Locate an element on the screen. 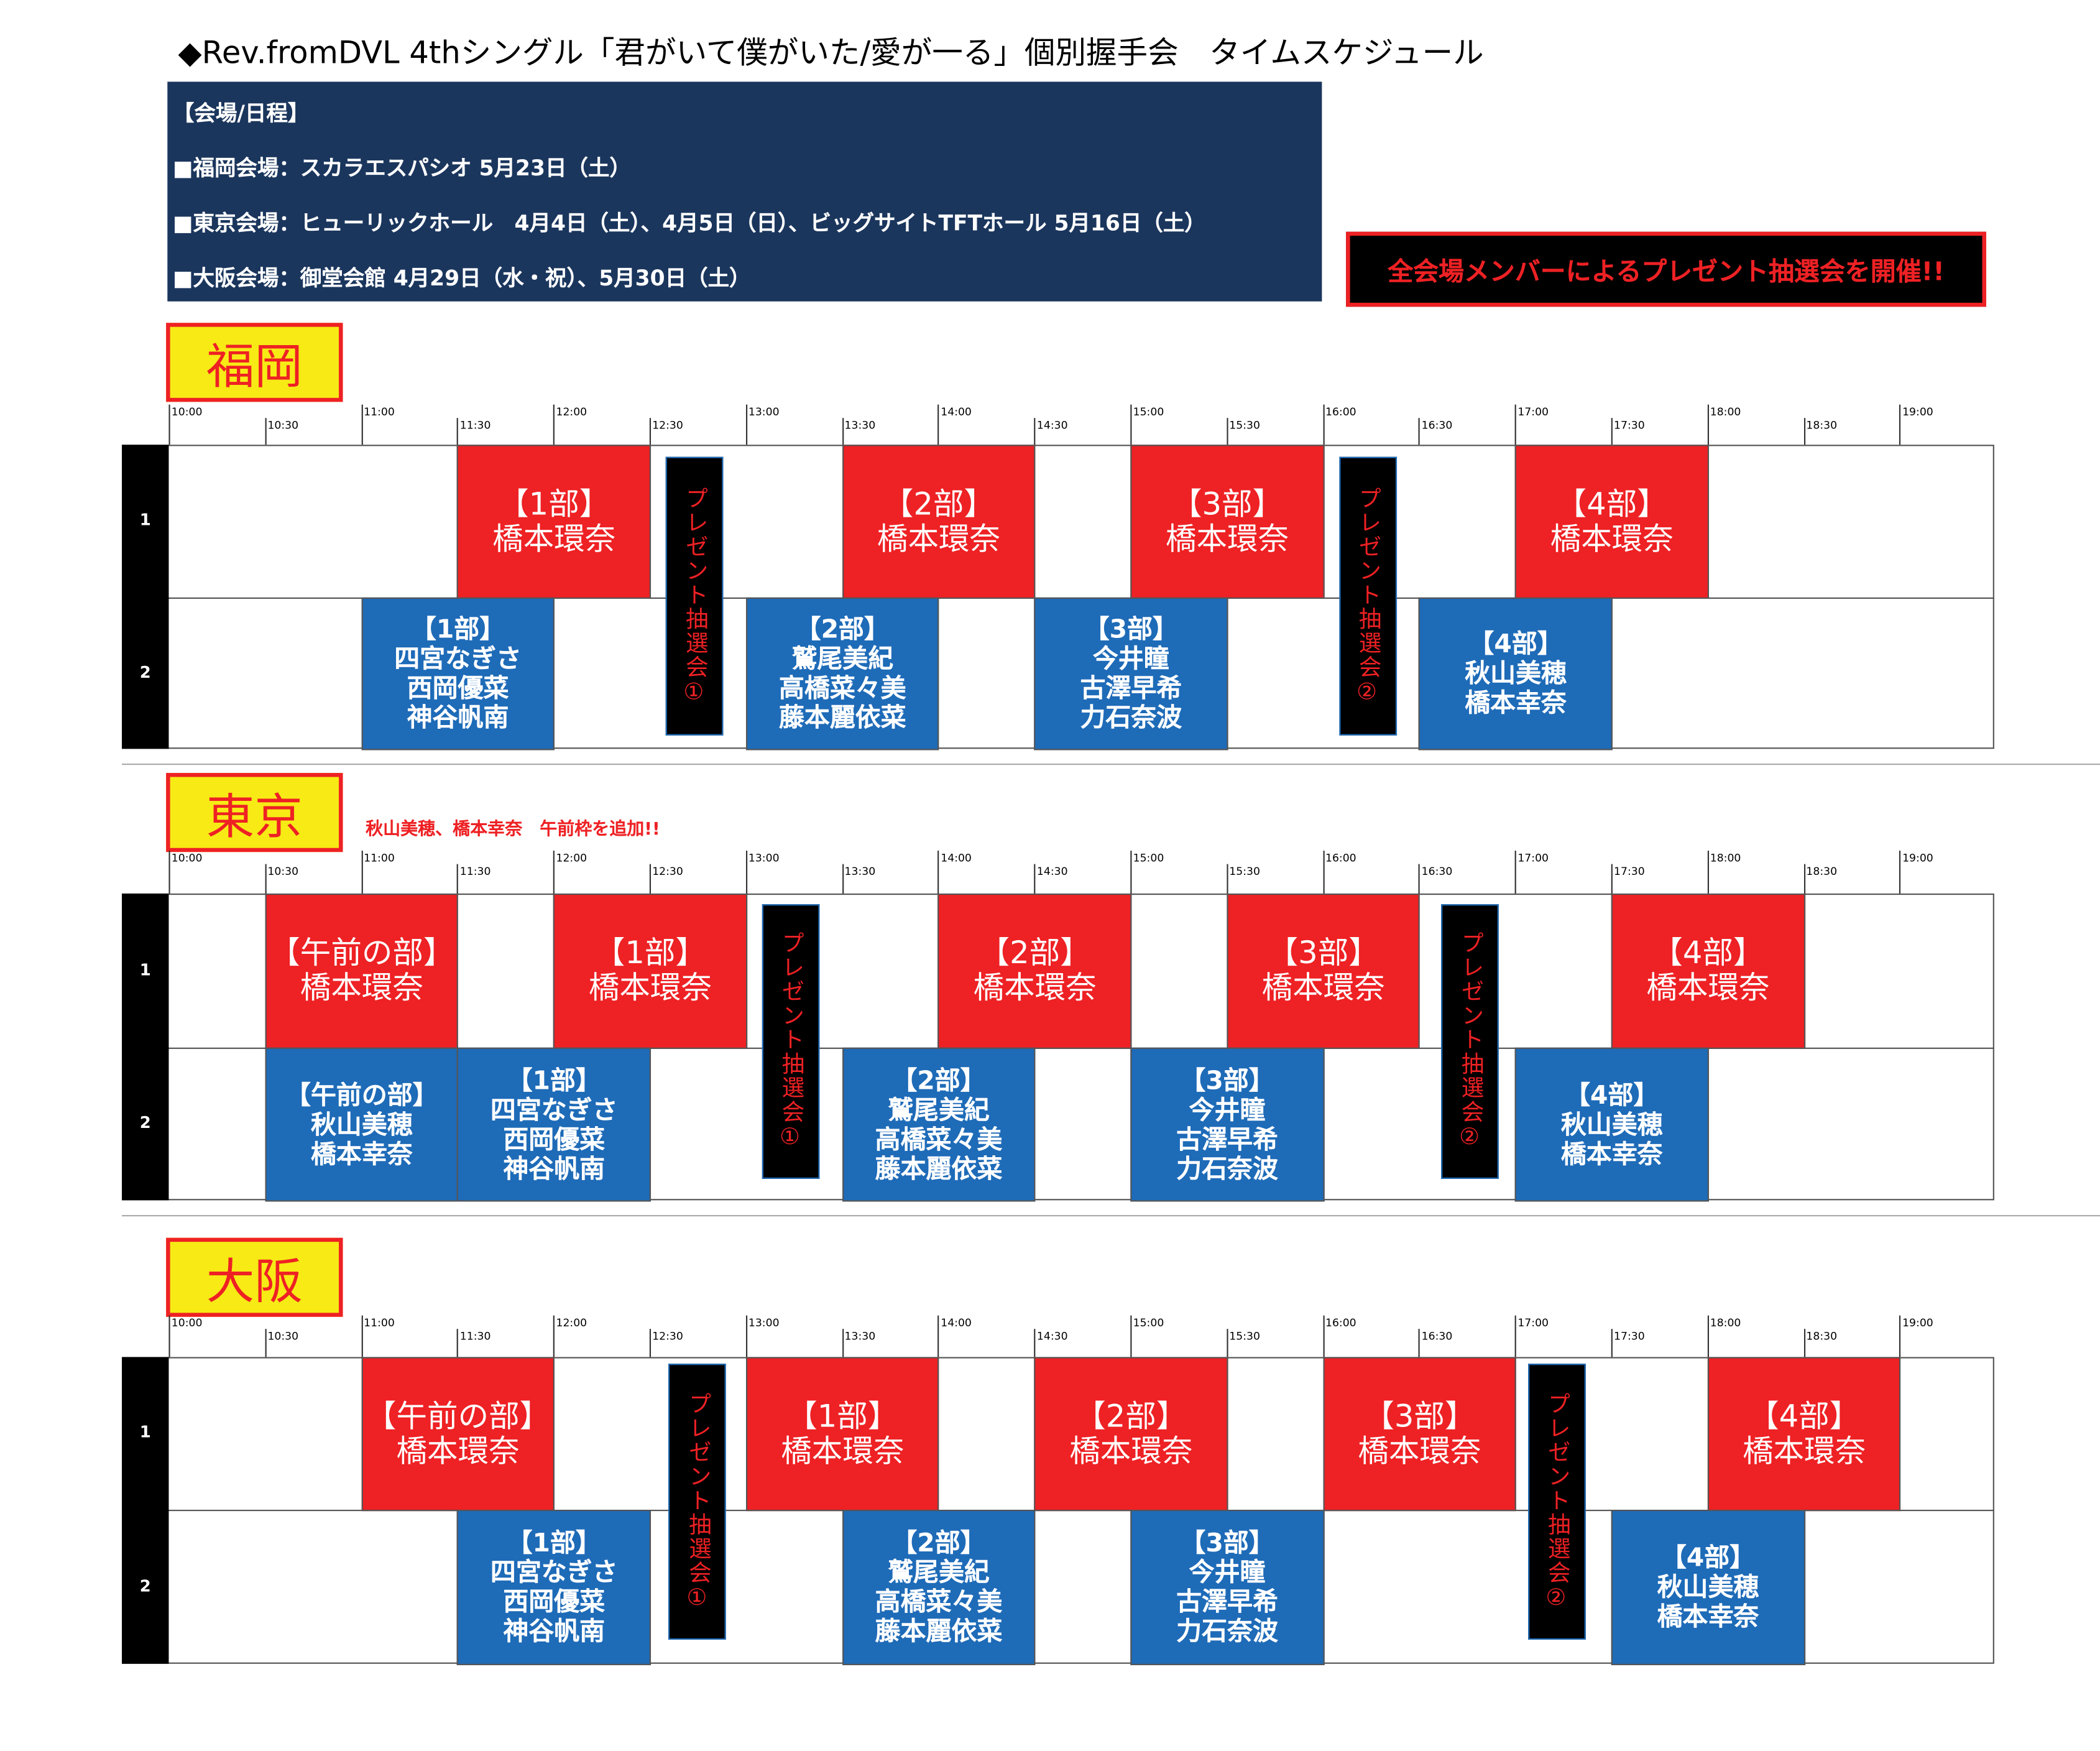 This screenshot has width=2100, height=1751. session-block: 【4部】 橋本環奈 is located at coordinates (1804, 1434).